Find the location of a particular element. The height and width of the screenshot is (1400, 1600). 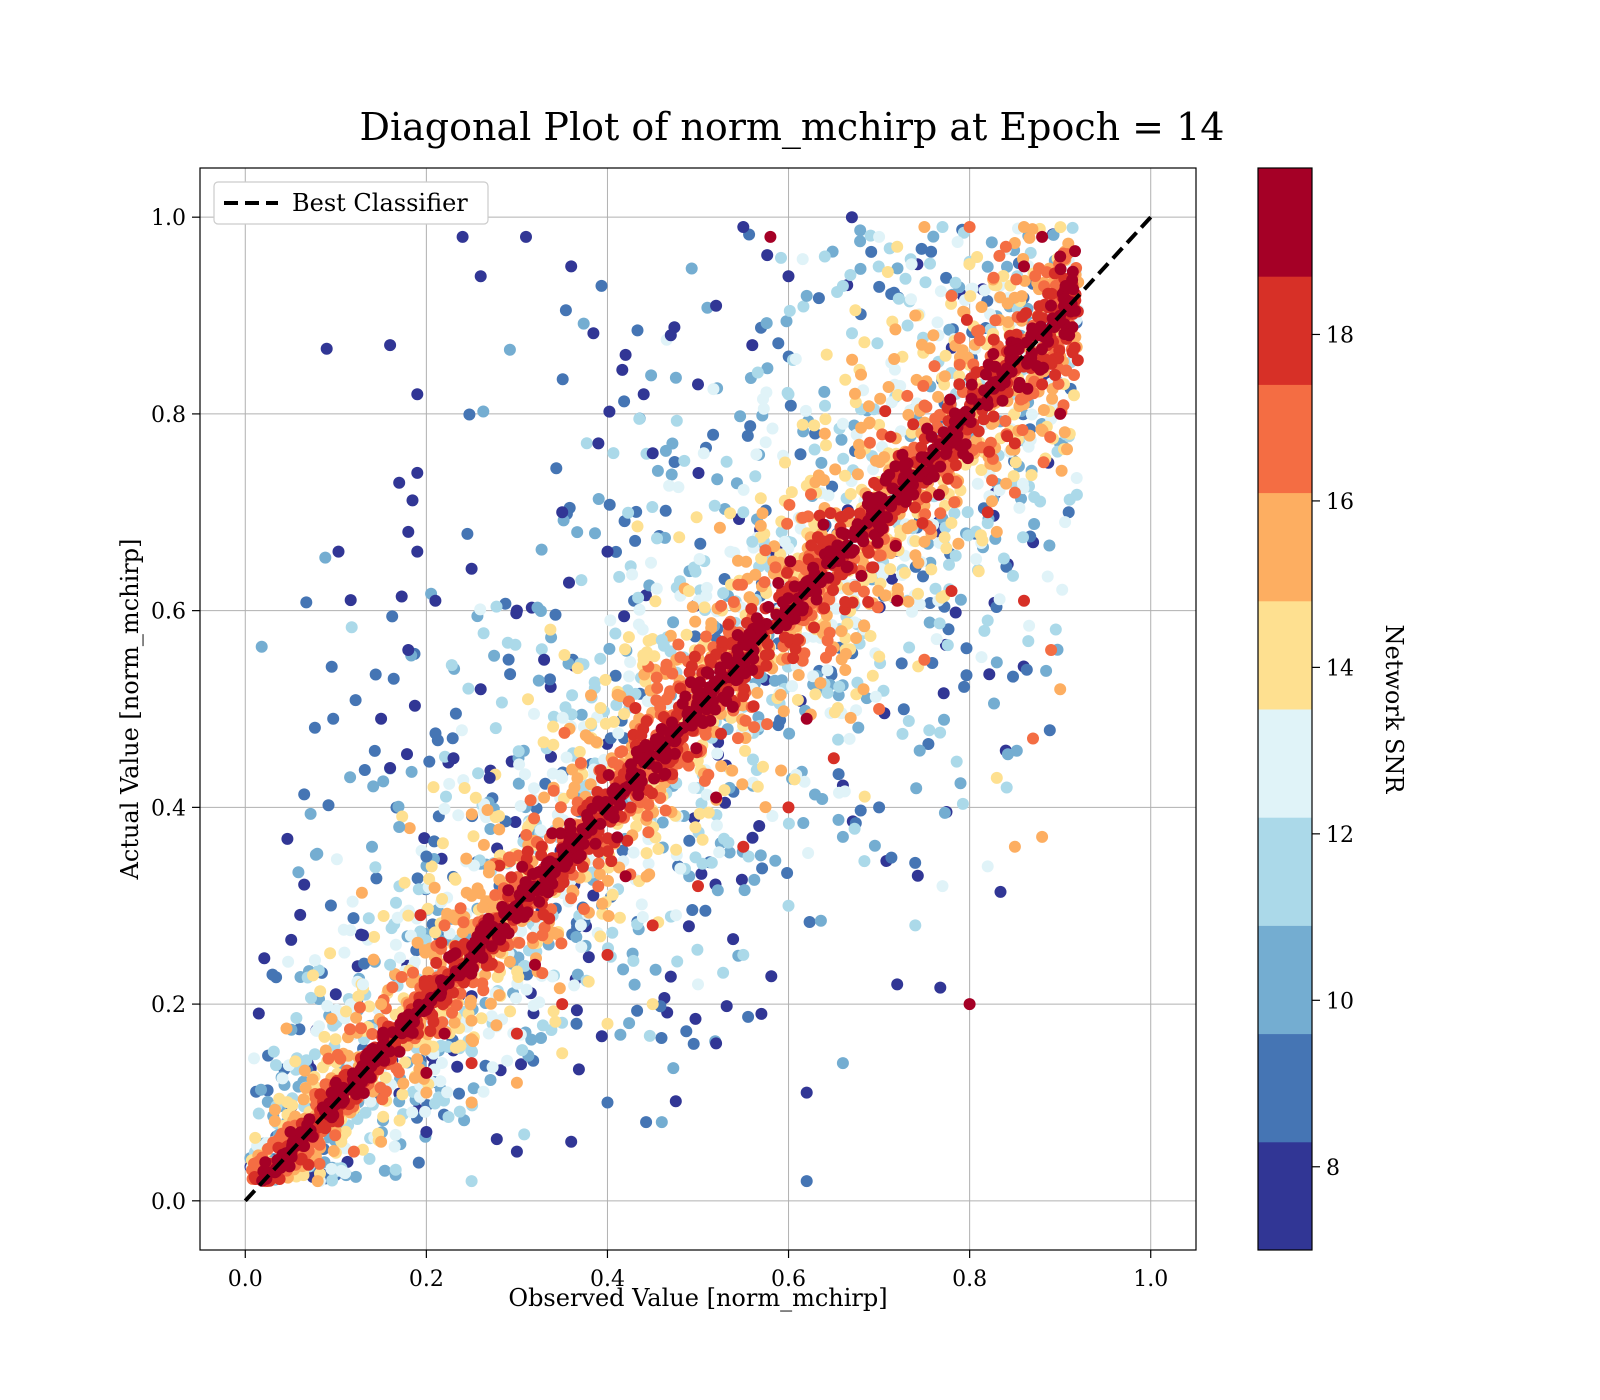

x-tick-label: 0.6 is located at coordinates (788, 1279).